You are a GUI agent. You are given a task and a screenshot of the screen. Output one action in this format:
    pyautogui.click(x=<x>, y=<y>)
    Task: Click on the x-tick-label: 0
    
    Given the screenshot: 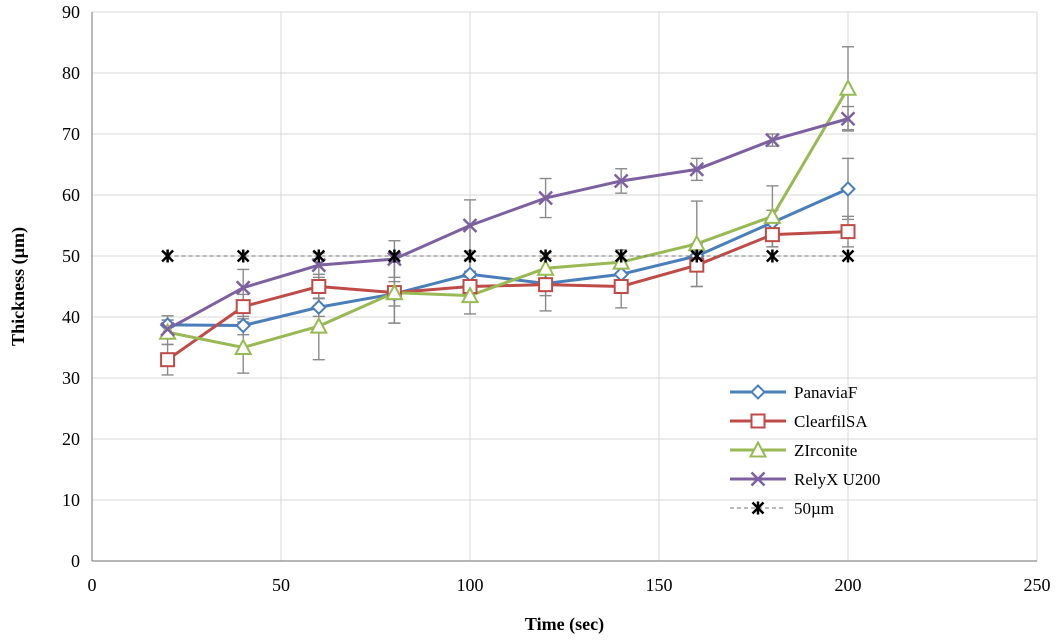 What is the action you would take?
    pyautogui.click(x=92, y=585)
    